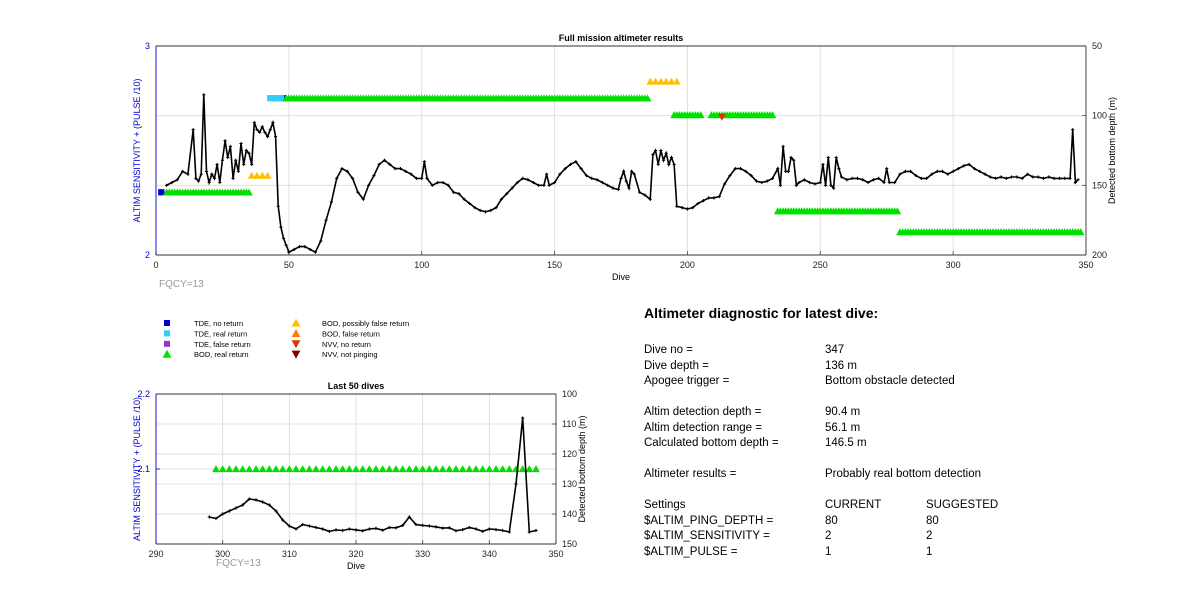 The height and width of the screenshot is (611, 1200). What do you see at coordinates (690, 474) in the screenshot?
I see `diag-label: Altimeter results =` at bounding box center [690, 474].